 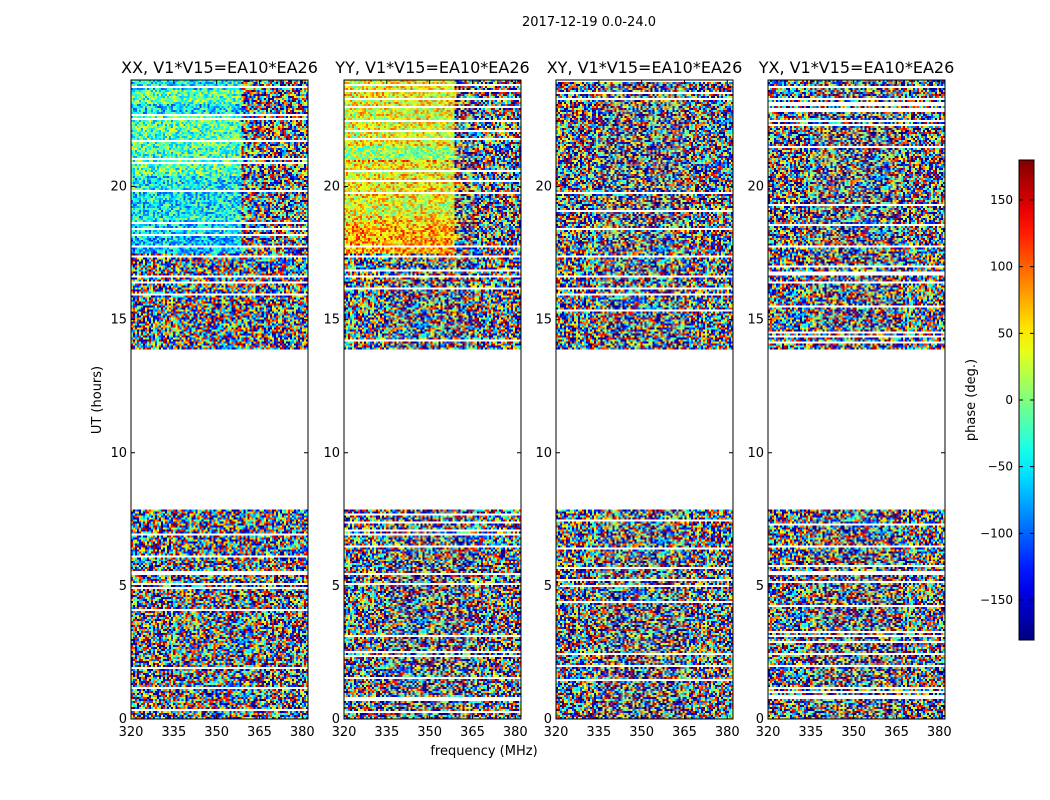 What do you see at coordinates (1000, 467) in the screenshot?
I see `colorbar-tick-label: −50` at bounding box center [1000, 467].